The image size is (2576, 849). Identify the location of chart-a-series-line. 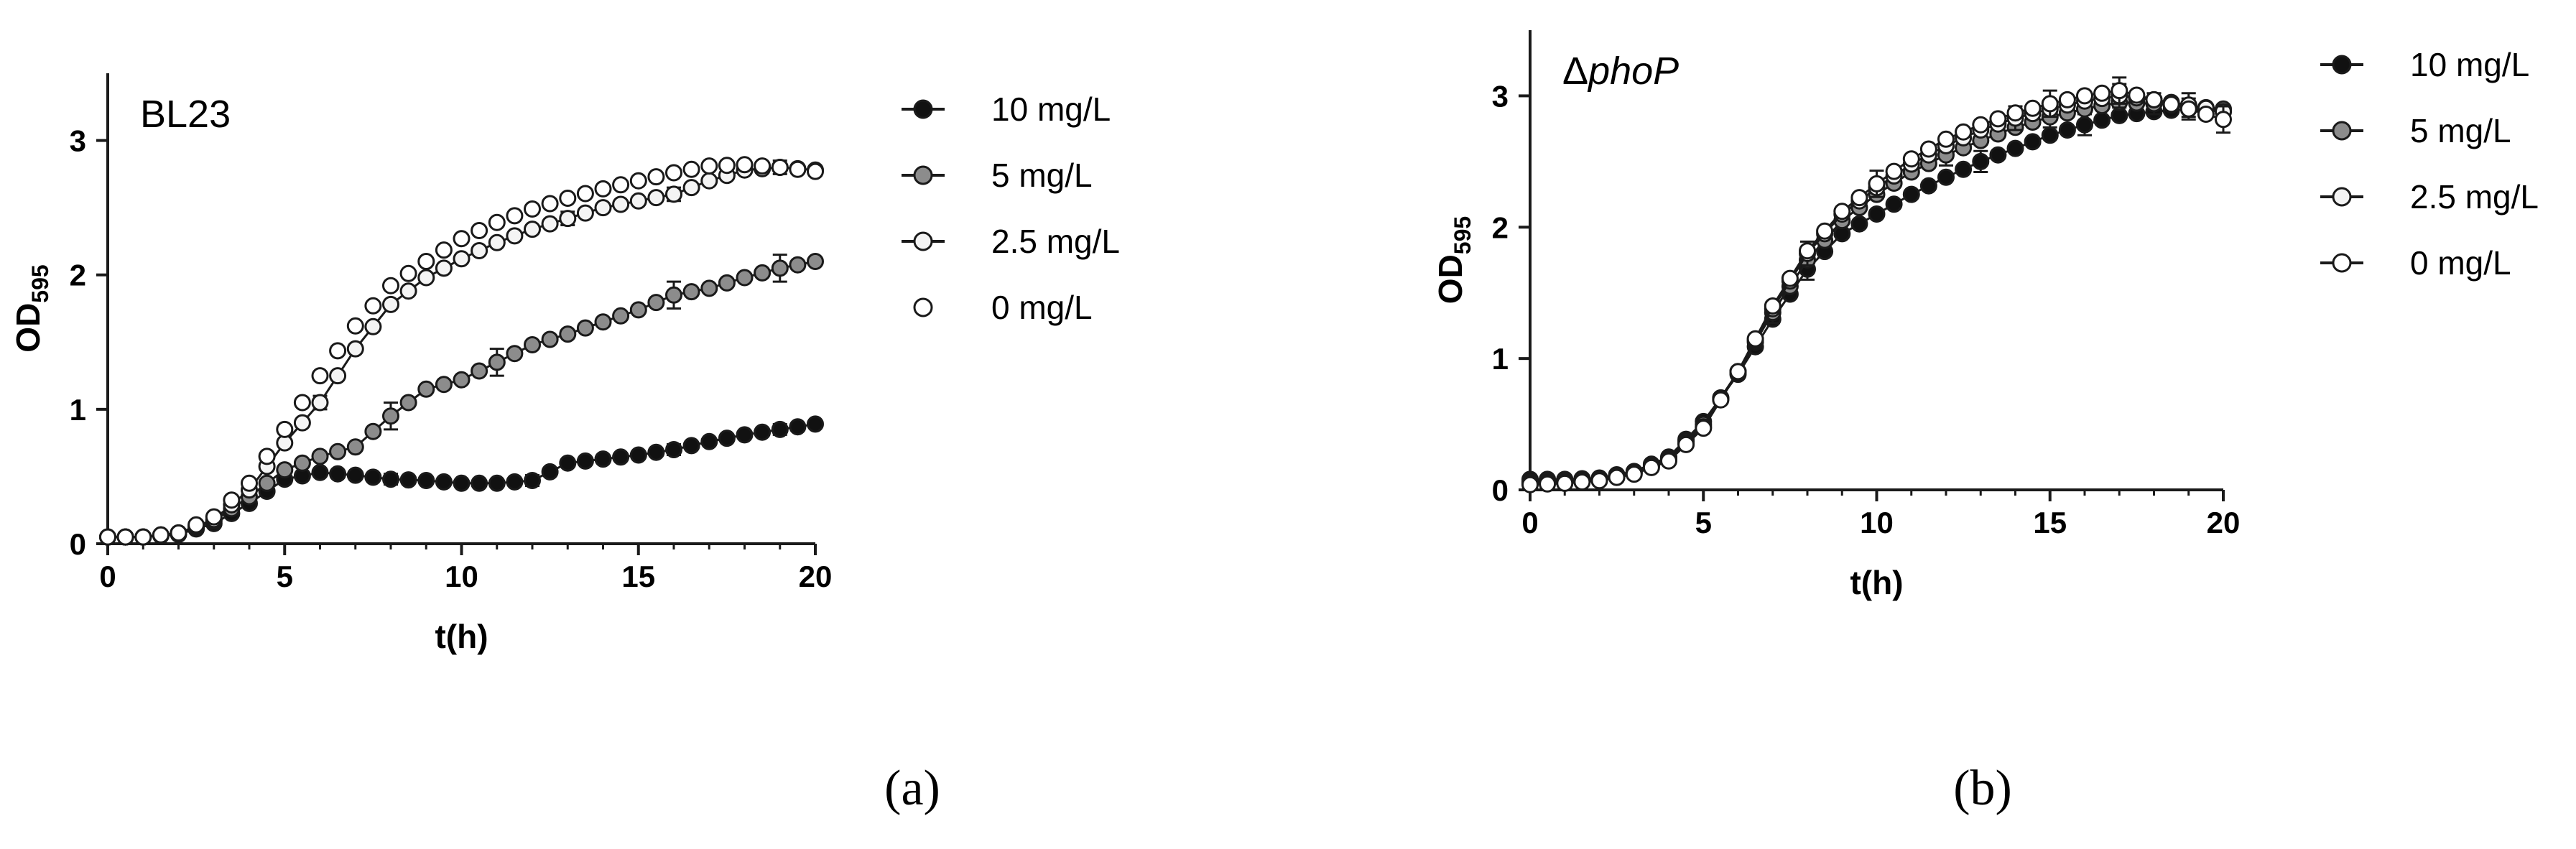
(462, 399).